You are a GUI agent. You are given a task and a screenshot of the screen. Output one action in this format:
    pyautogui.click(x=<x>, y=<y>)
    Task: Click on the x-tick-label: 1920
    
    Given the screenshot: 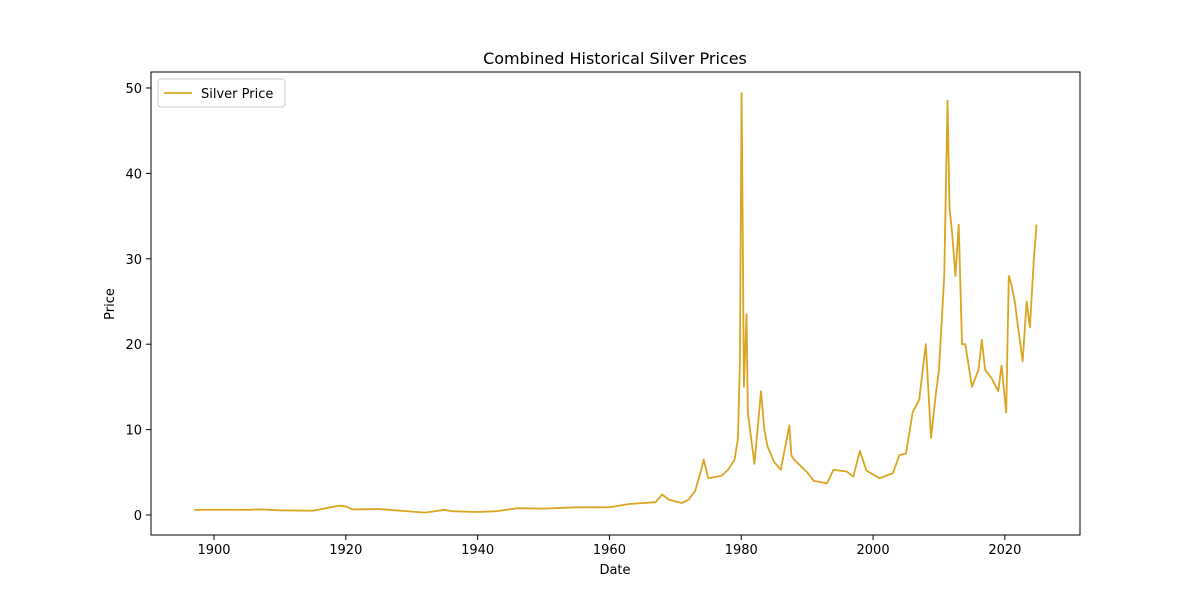 What is the action you would take?
    pyautogui.click(x=345, y=550)
    